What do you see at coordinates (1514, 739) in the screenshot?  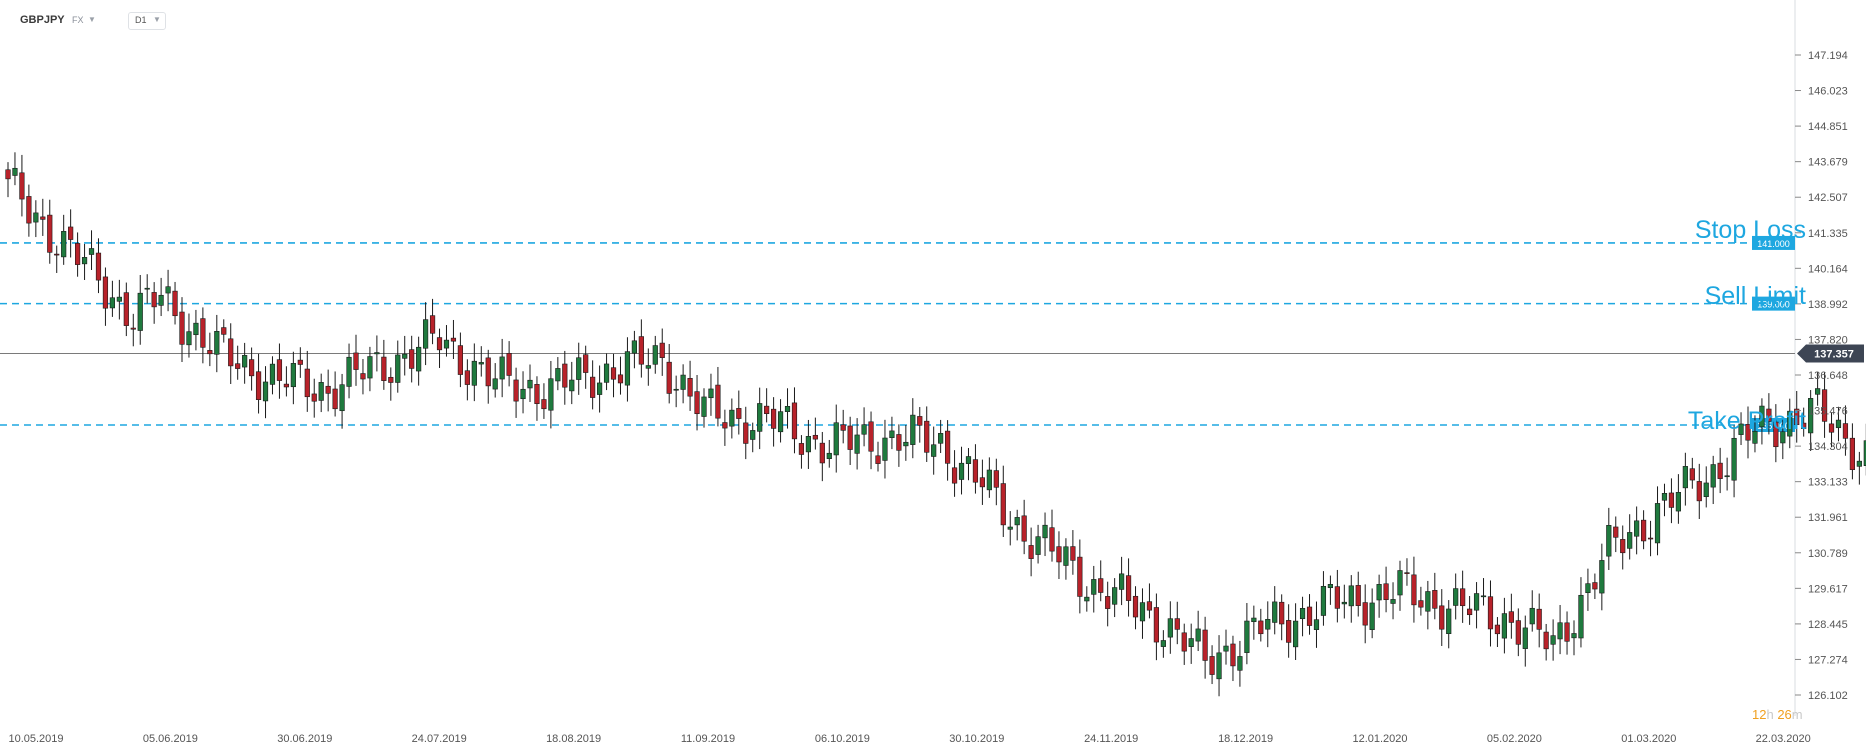 I see `x-tick-label: 05.02.2020` at bounding box center [1514, 739].